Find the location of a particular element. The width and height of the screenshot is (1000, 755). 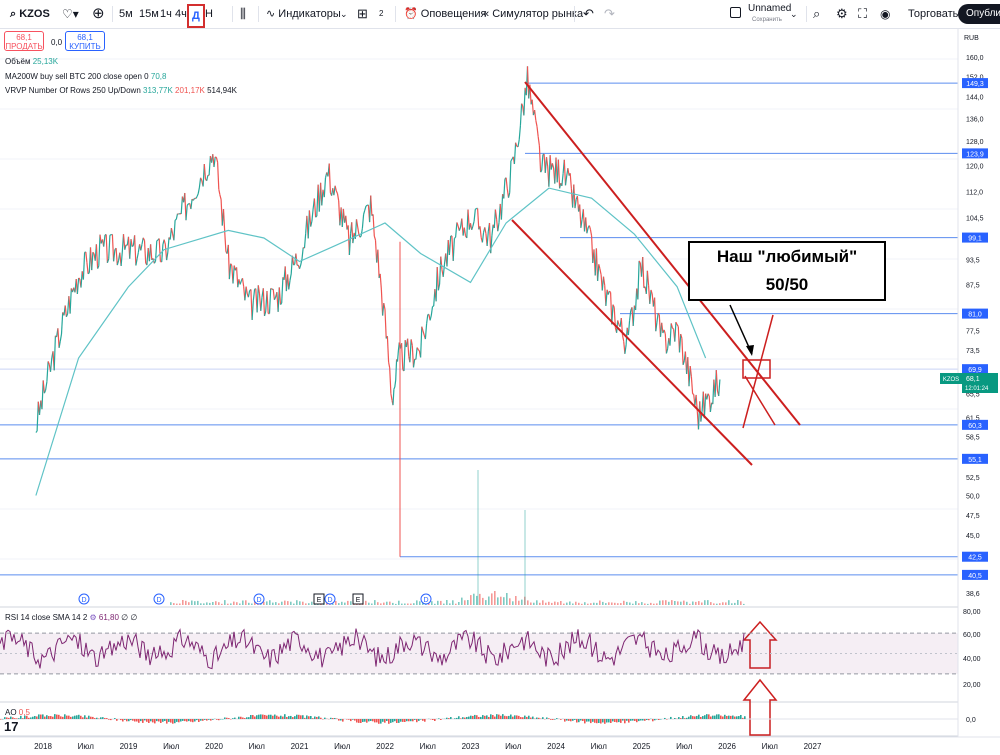

replay-button: « Симулятор рынка is located at coordinates (533, 14).